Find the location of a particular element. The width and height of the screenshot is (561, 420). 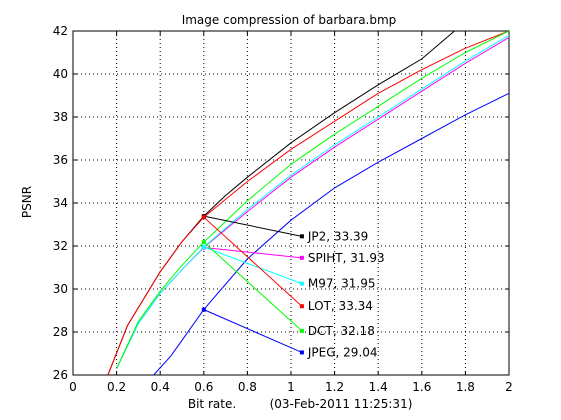

annotation-label-lot: LOT, 33.34 is located at coordinates (340, 306).